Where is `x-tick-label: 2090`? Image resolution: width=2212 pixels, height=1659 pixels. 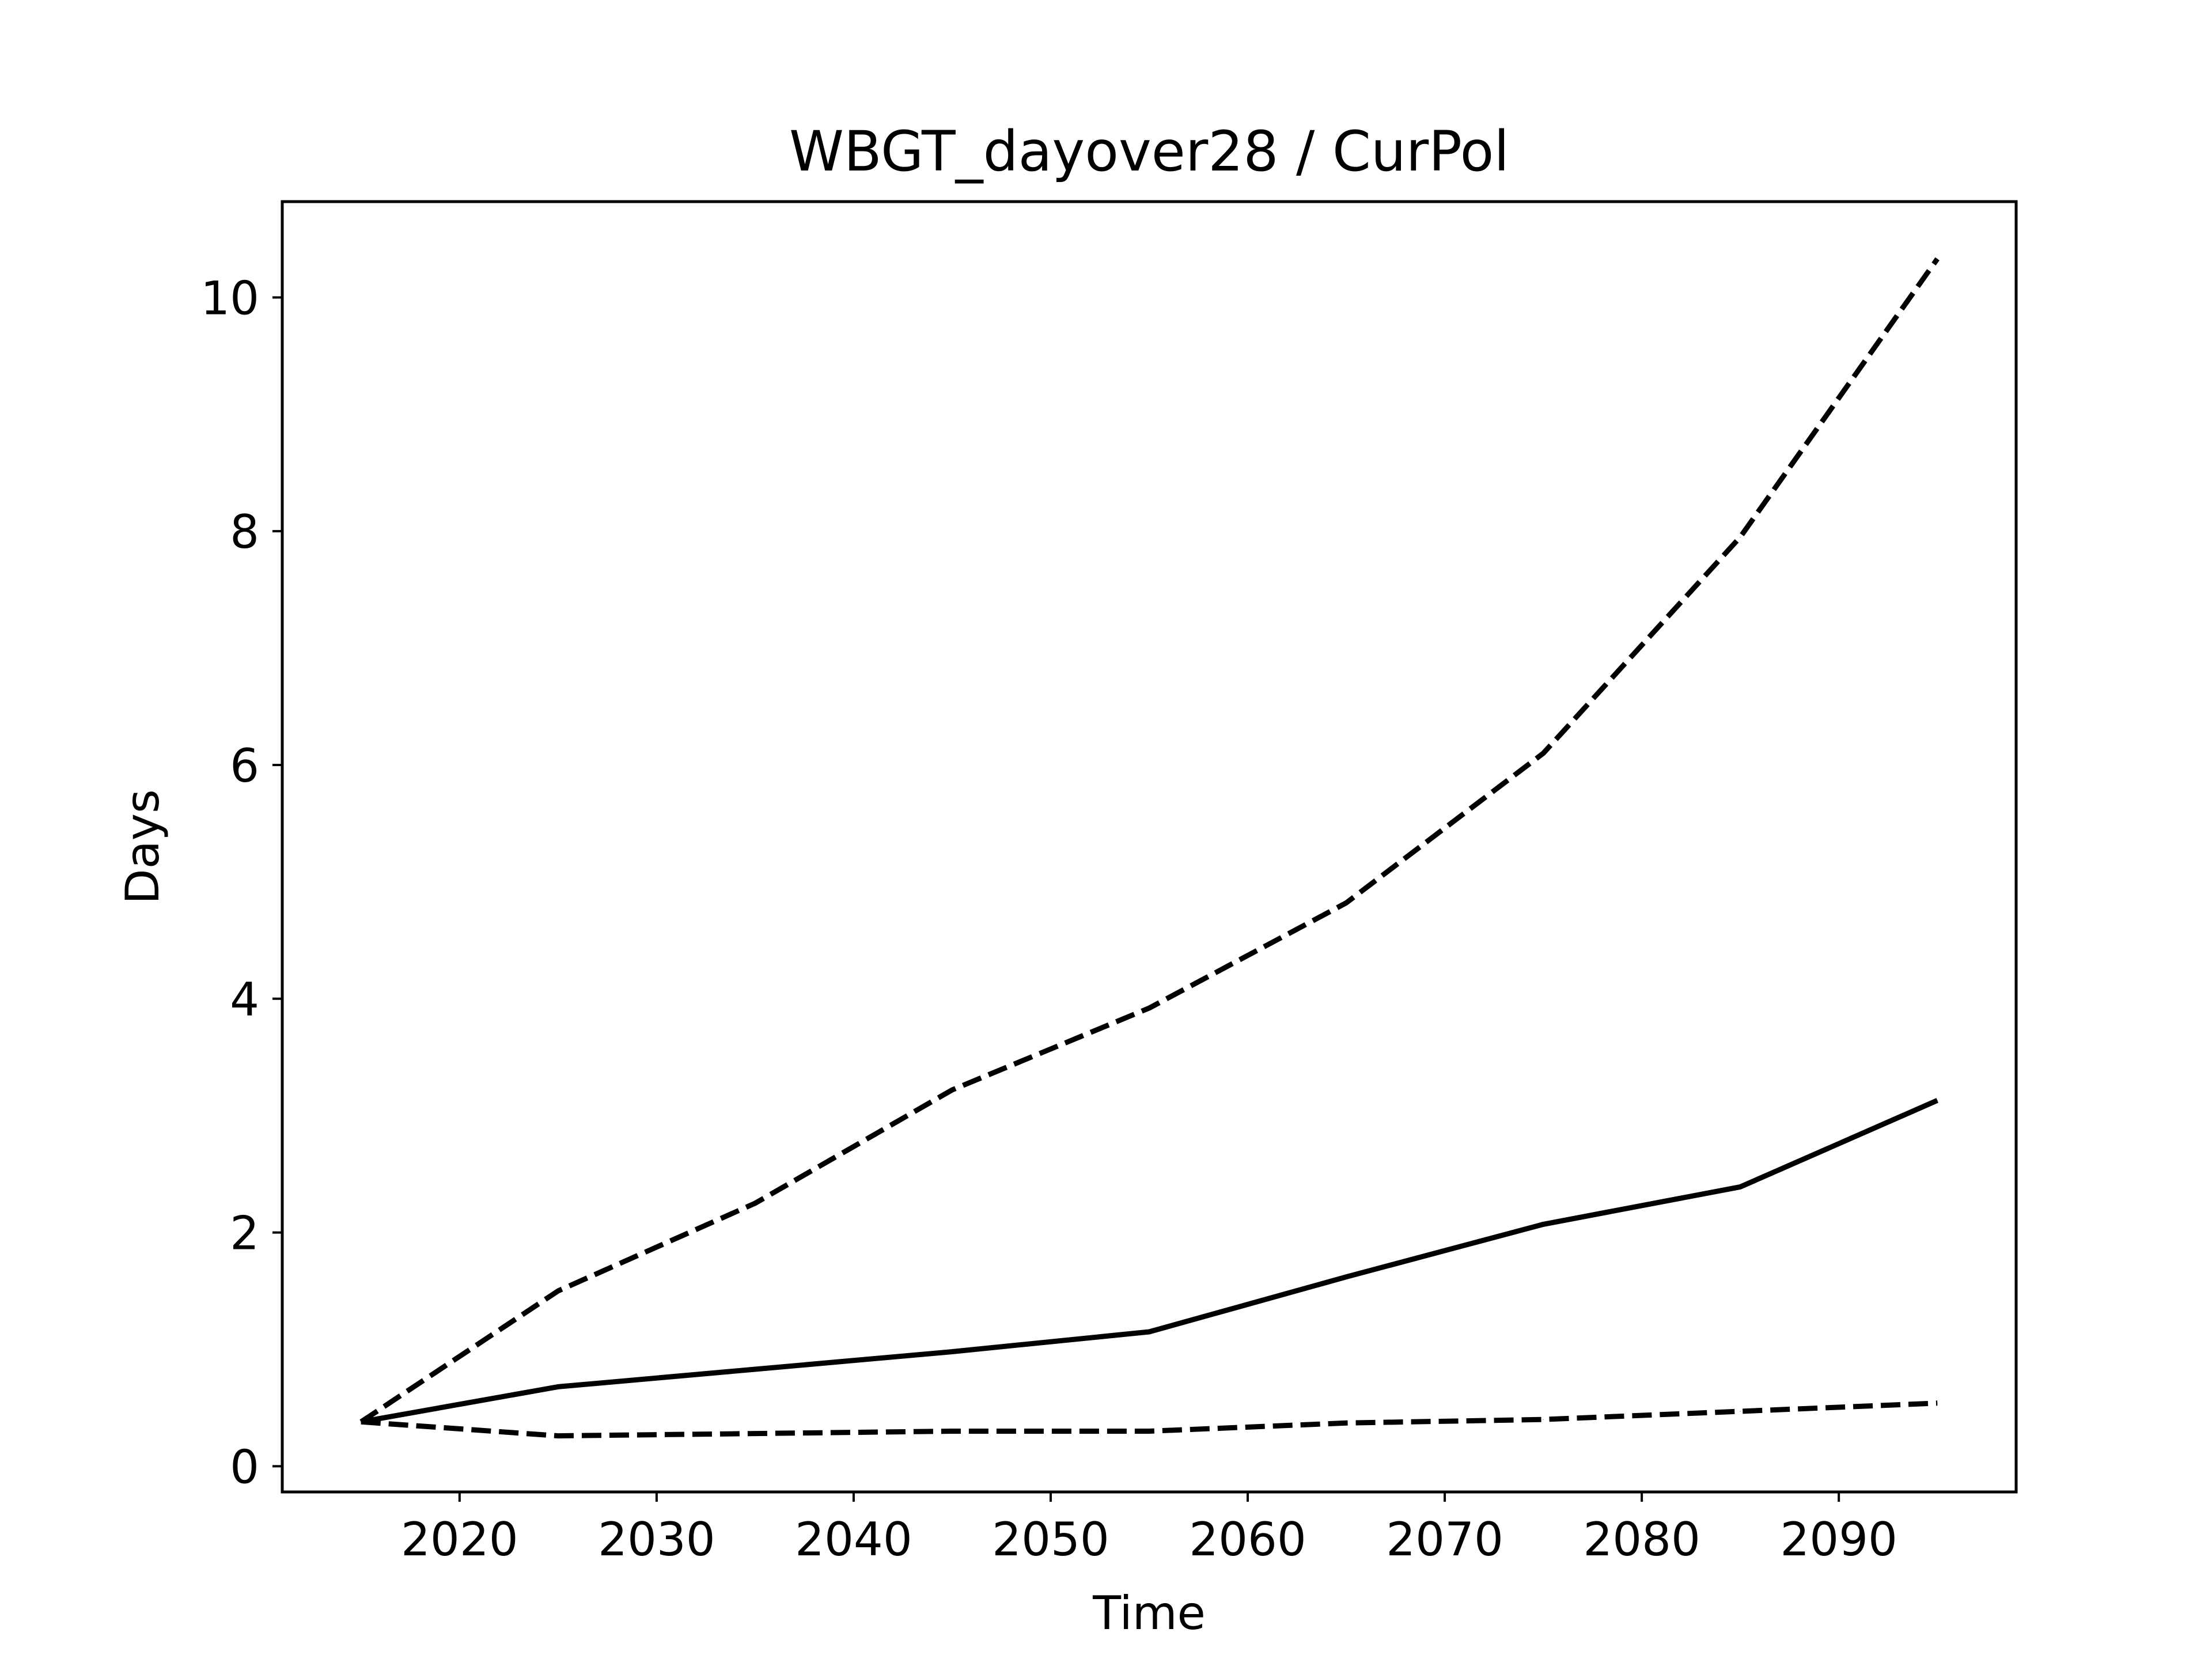
x-tick-label: 2090 is located at coordinates (1838, 1539).